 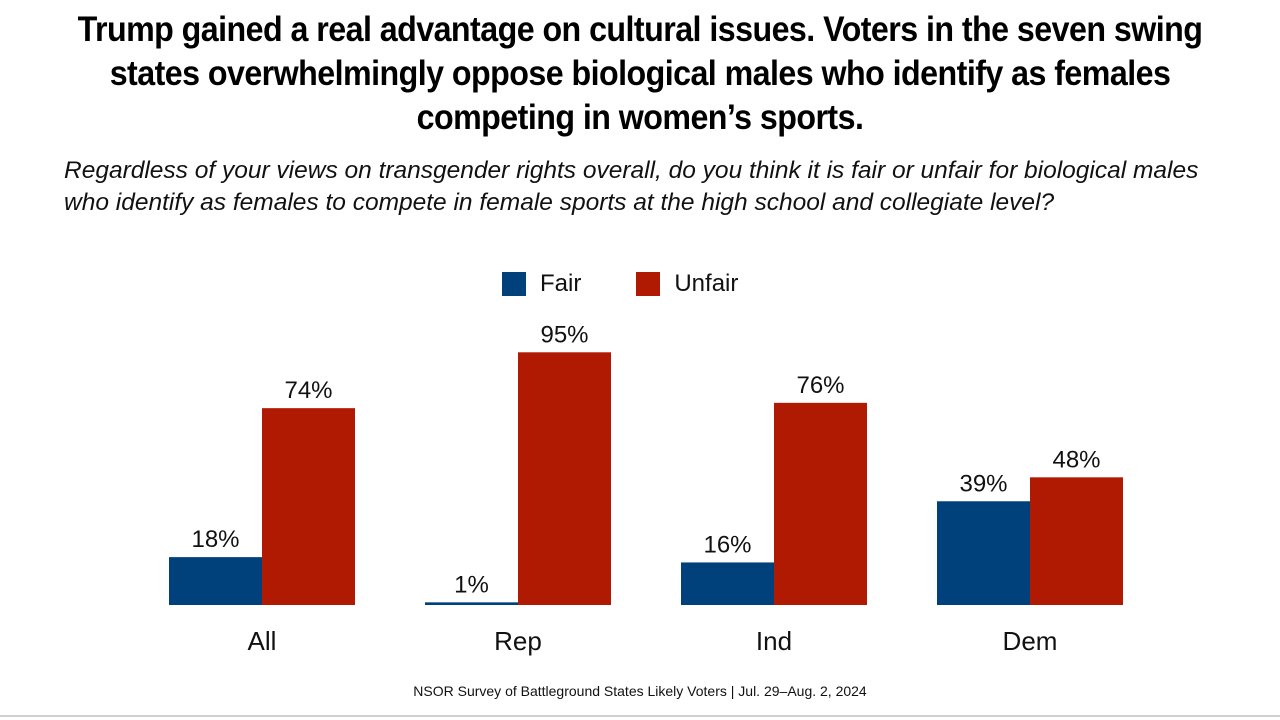 I want to click on legend-swatch-unfair, so click(x=648, y=284).